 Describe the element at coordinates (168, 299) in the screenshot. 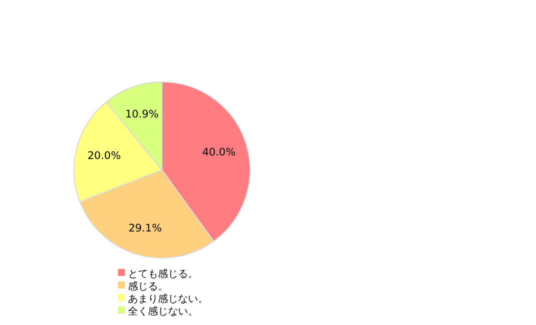

I see `legend-label: あまり感じない。` at that location.